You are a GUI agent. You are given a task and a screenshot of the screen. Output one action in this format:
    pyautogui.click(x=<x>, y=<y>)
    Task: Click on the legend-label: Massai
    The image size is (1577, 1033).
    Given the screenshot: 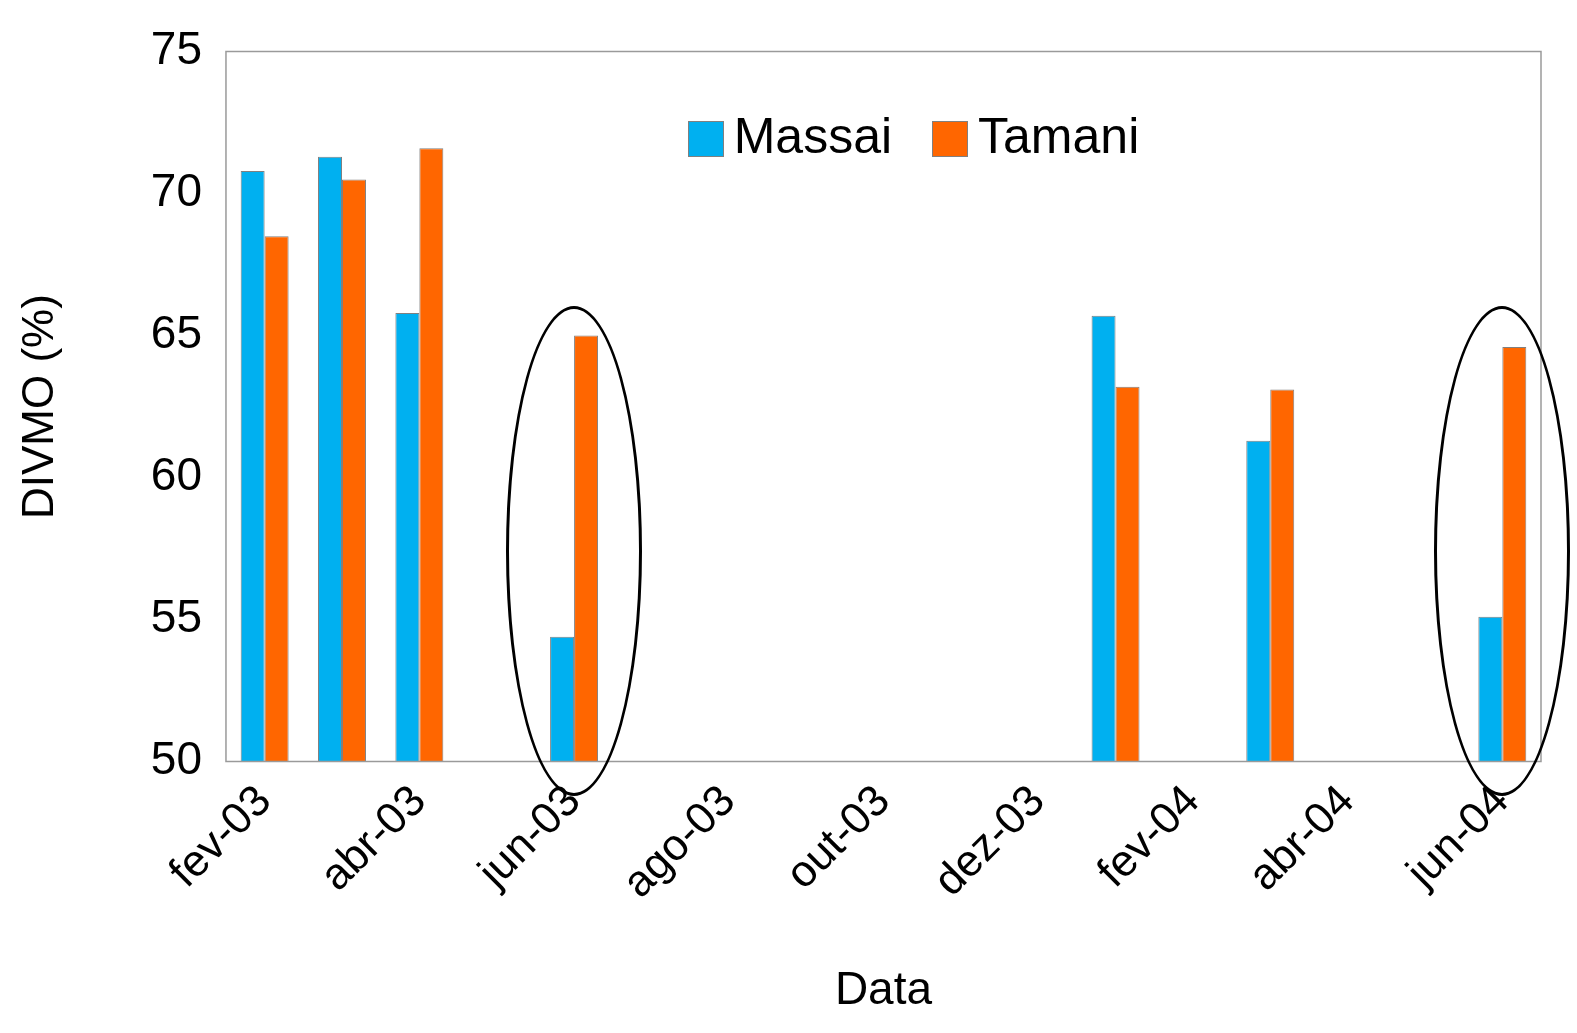 What is the action you would take?
    pyautogui.click(x=812, y=135)
    